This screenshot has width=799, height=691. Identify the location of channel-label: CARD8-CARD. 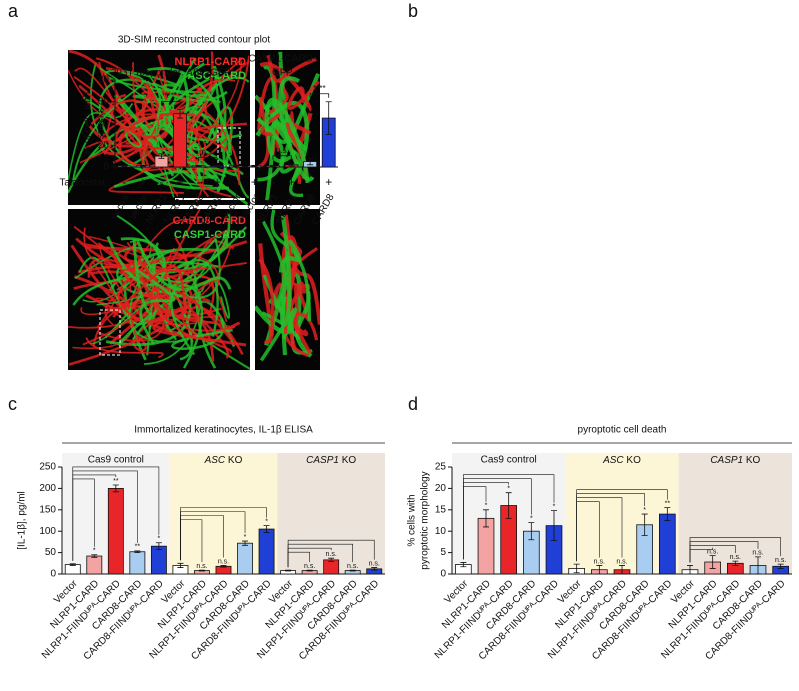
(209, 221).